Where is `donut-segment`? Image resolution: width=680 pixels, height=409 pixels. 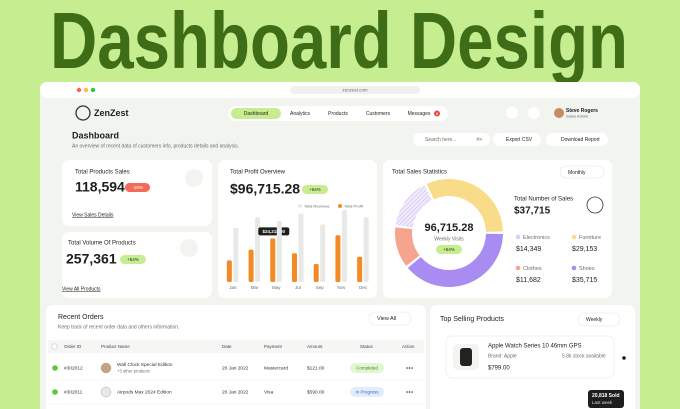
donut-segment is located at coordinates (414, 206).